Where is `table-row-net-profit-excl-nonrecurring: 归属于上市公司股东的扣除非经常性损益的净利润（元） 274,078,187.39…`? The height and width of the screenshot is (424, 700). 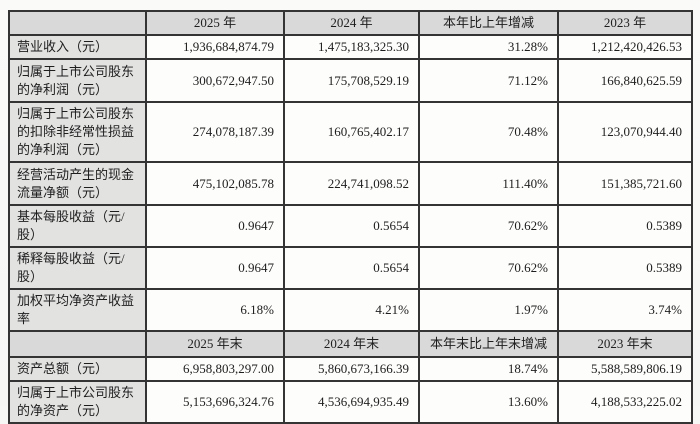
table-row-net-profit-excl-nonrecurring: 归属于上市公司股东的扣除非经常性损益的净利润（元） 274,078,187.39… is located at coordinates (350, 132).